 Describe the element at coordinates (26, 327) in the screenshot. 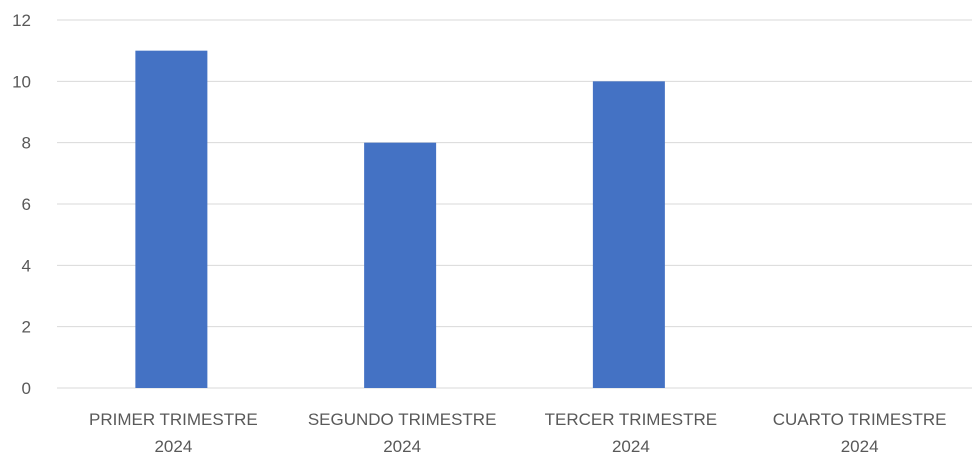

I see `y-tick-label: 2` at that location.